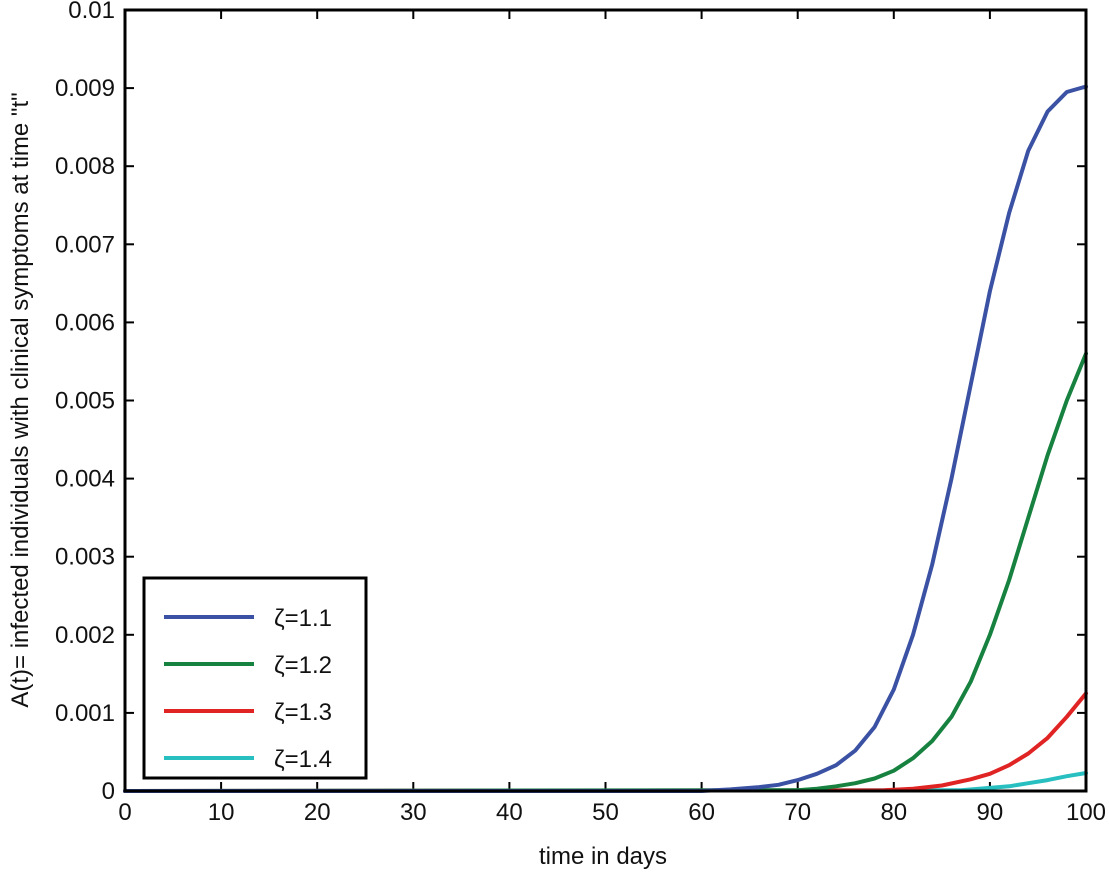 The image size is (1109, 873). Describe the element at coordinates (85, 635) in the screenshot. I see `y-tick-label: 0.002` at that location.